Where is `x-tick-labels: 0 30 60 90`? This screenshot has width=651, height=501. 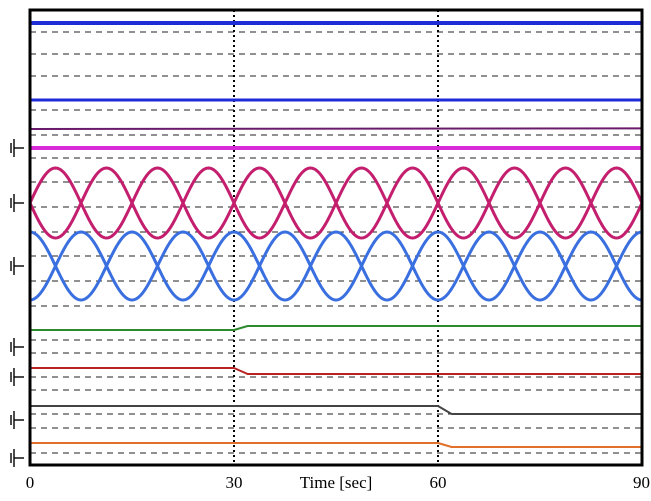 x-tick-labels: 0 30 60 90 is located at coordinates (338, 482).